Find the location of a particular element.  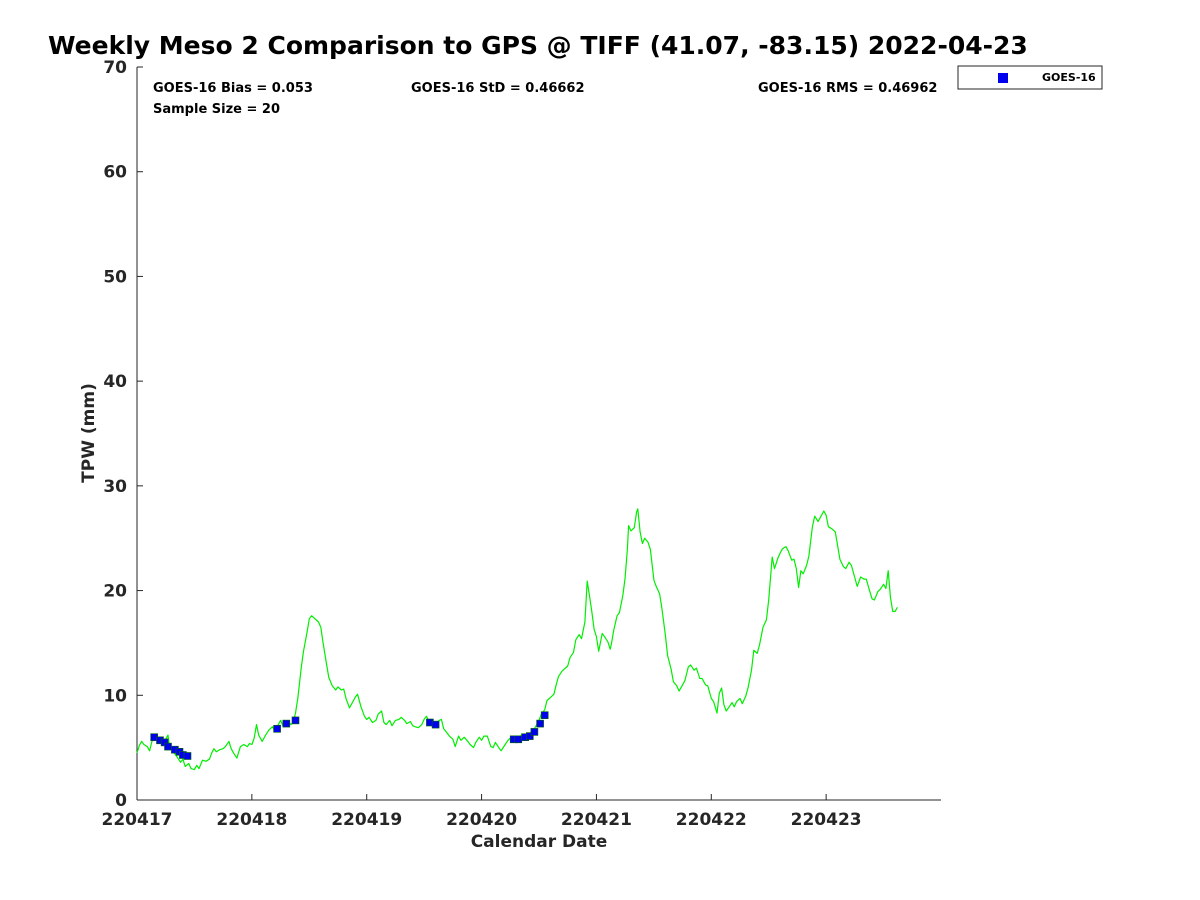

x-tick-label: 220421 is located at coordinates (596, 820).